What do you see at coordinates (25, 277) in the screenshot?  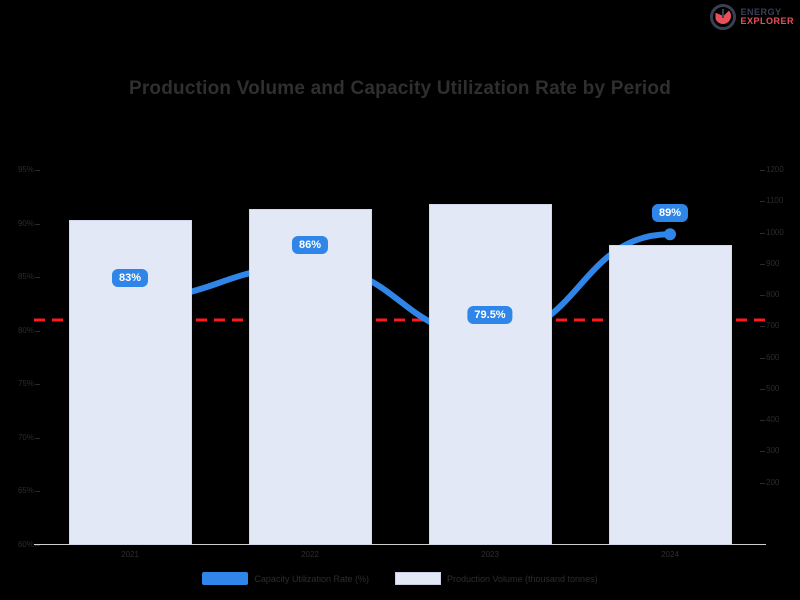 I see `y-axis-left-tick-label: 85%` at bounding box center [25, 277].